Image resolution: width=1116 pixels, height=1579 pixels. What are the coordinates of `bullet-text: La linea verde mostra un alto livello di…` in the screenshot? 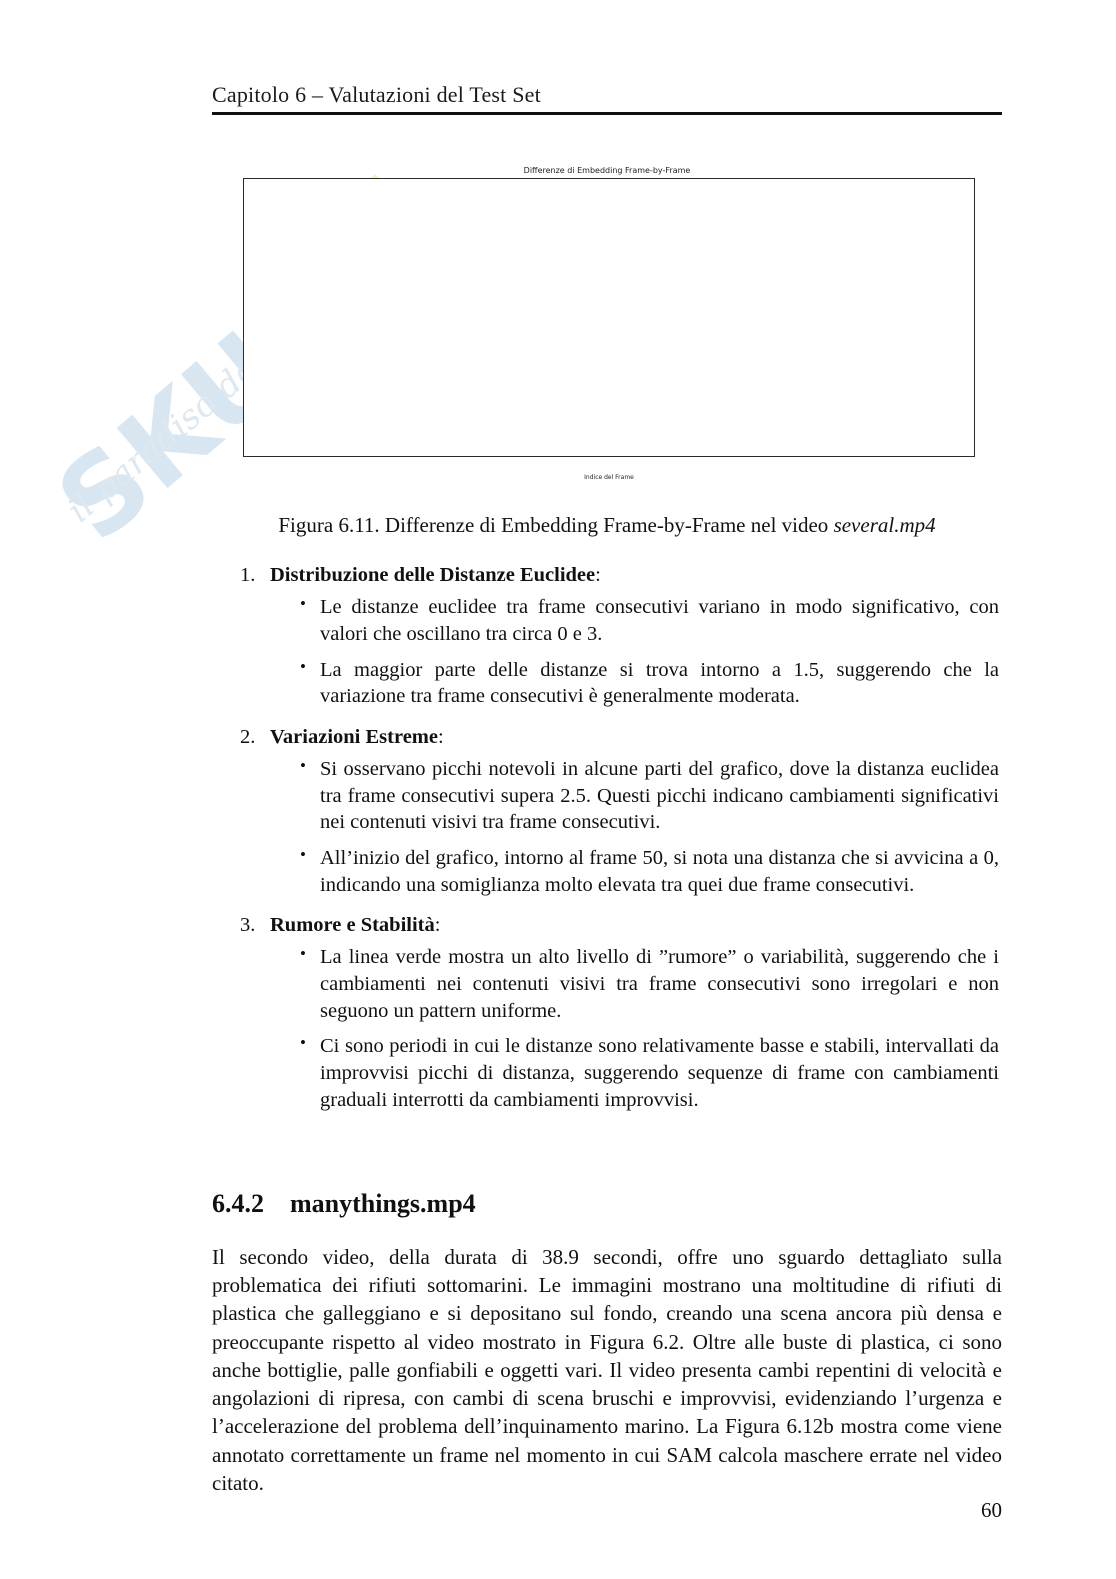 It's located at (659, 984).